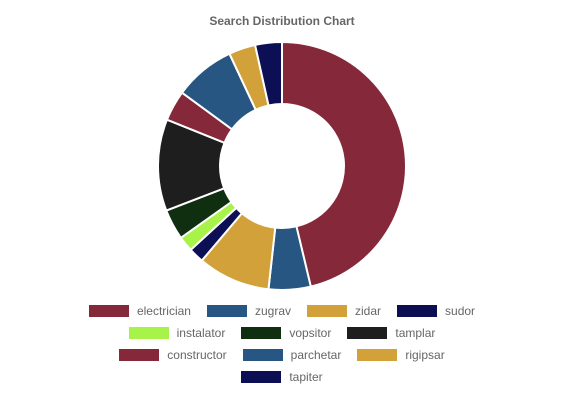 Image resolution: width=574 pixels, height=411 pixels. I want to click on legend-item-sudor: sudor, so click(436, 311).